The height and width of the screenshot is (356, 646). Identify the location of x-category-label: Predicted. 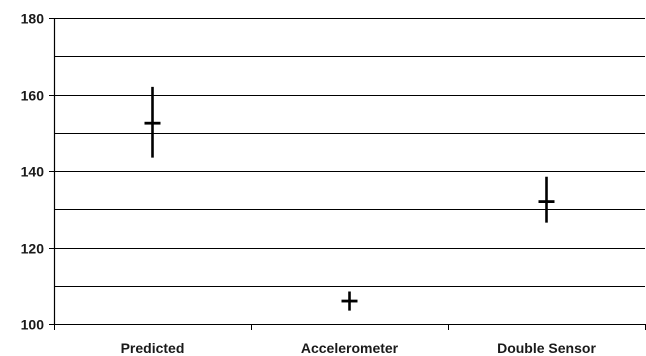
(153, 348).